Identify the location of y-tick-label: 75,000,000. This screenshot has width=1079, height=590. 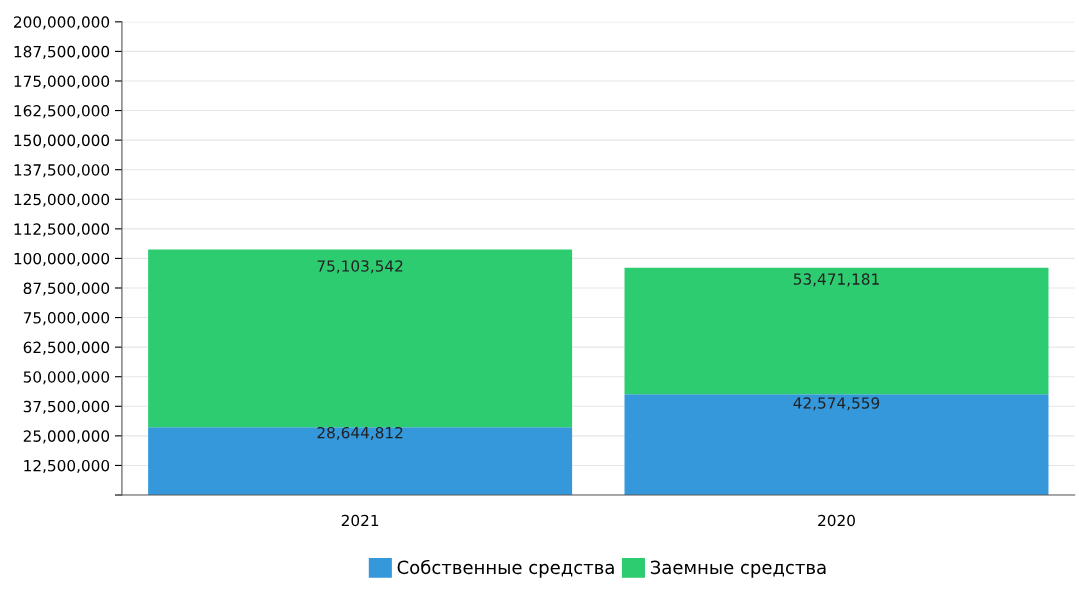
(66, 319).